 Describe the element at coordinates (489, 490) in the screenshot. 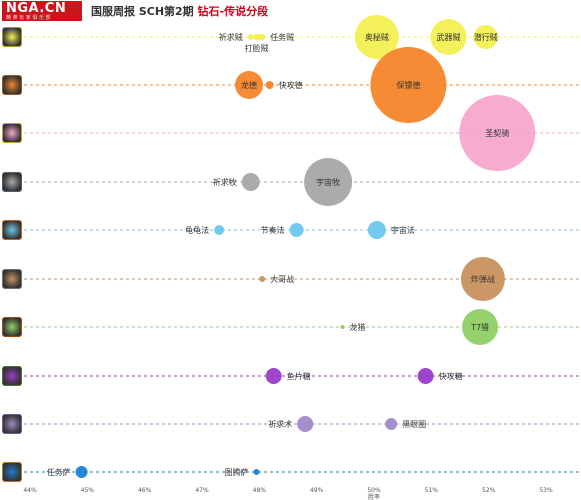

I see `x-tick-label: 52%` at that location.